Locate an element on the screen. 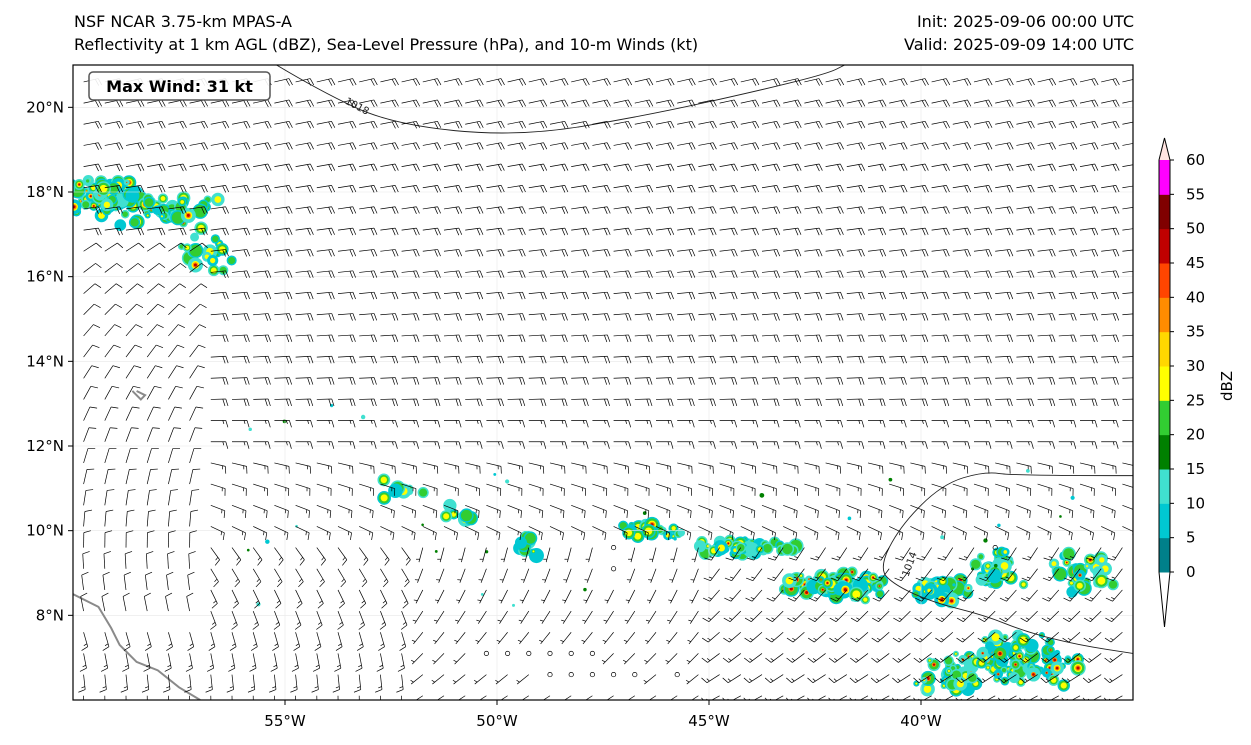  max-wind-text: Max Wind: 31 kt is located at coordinates (179, 86).